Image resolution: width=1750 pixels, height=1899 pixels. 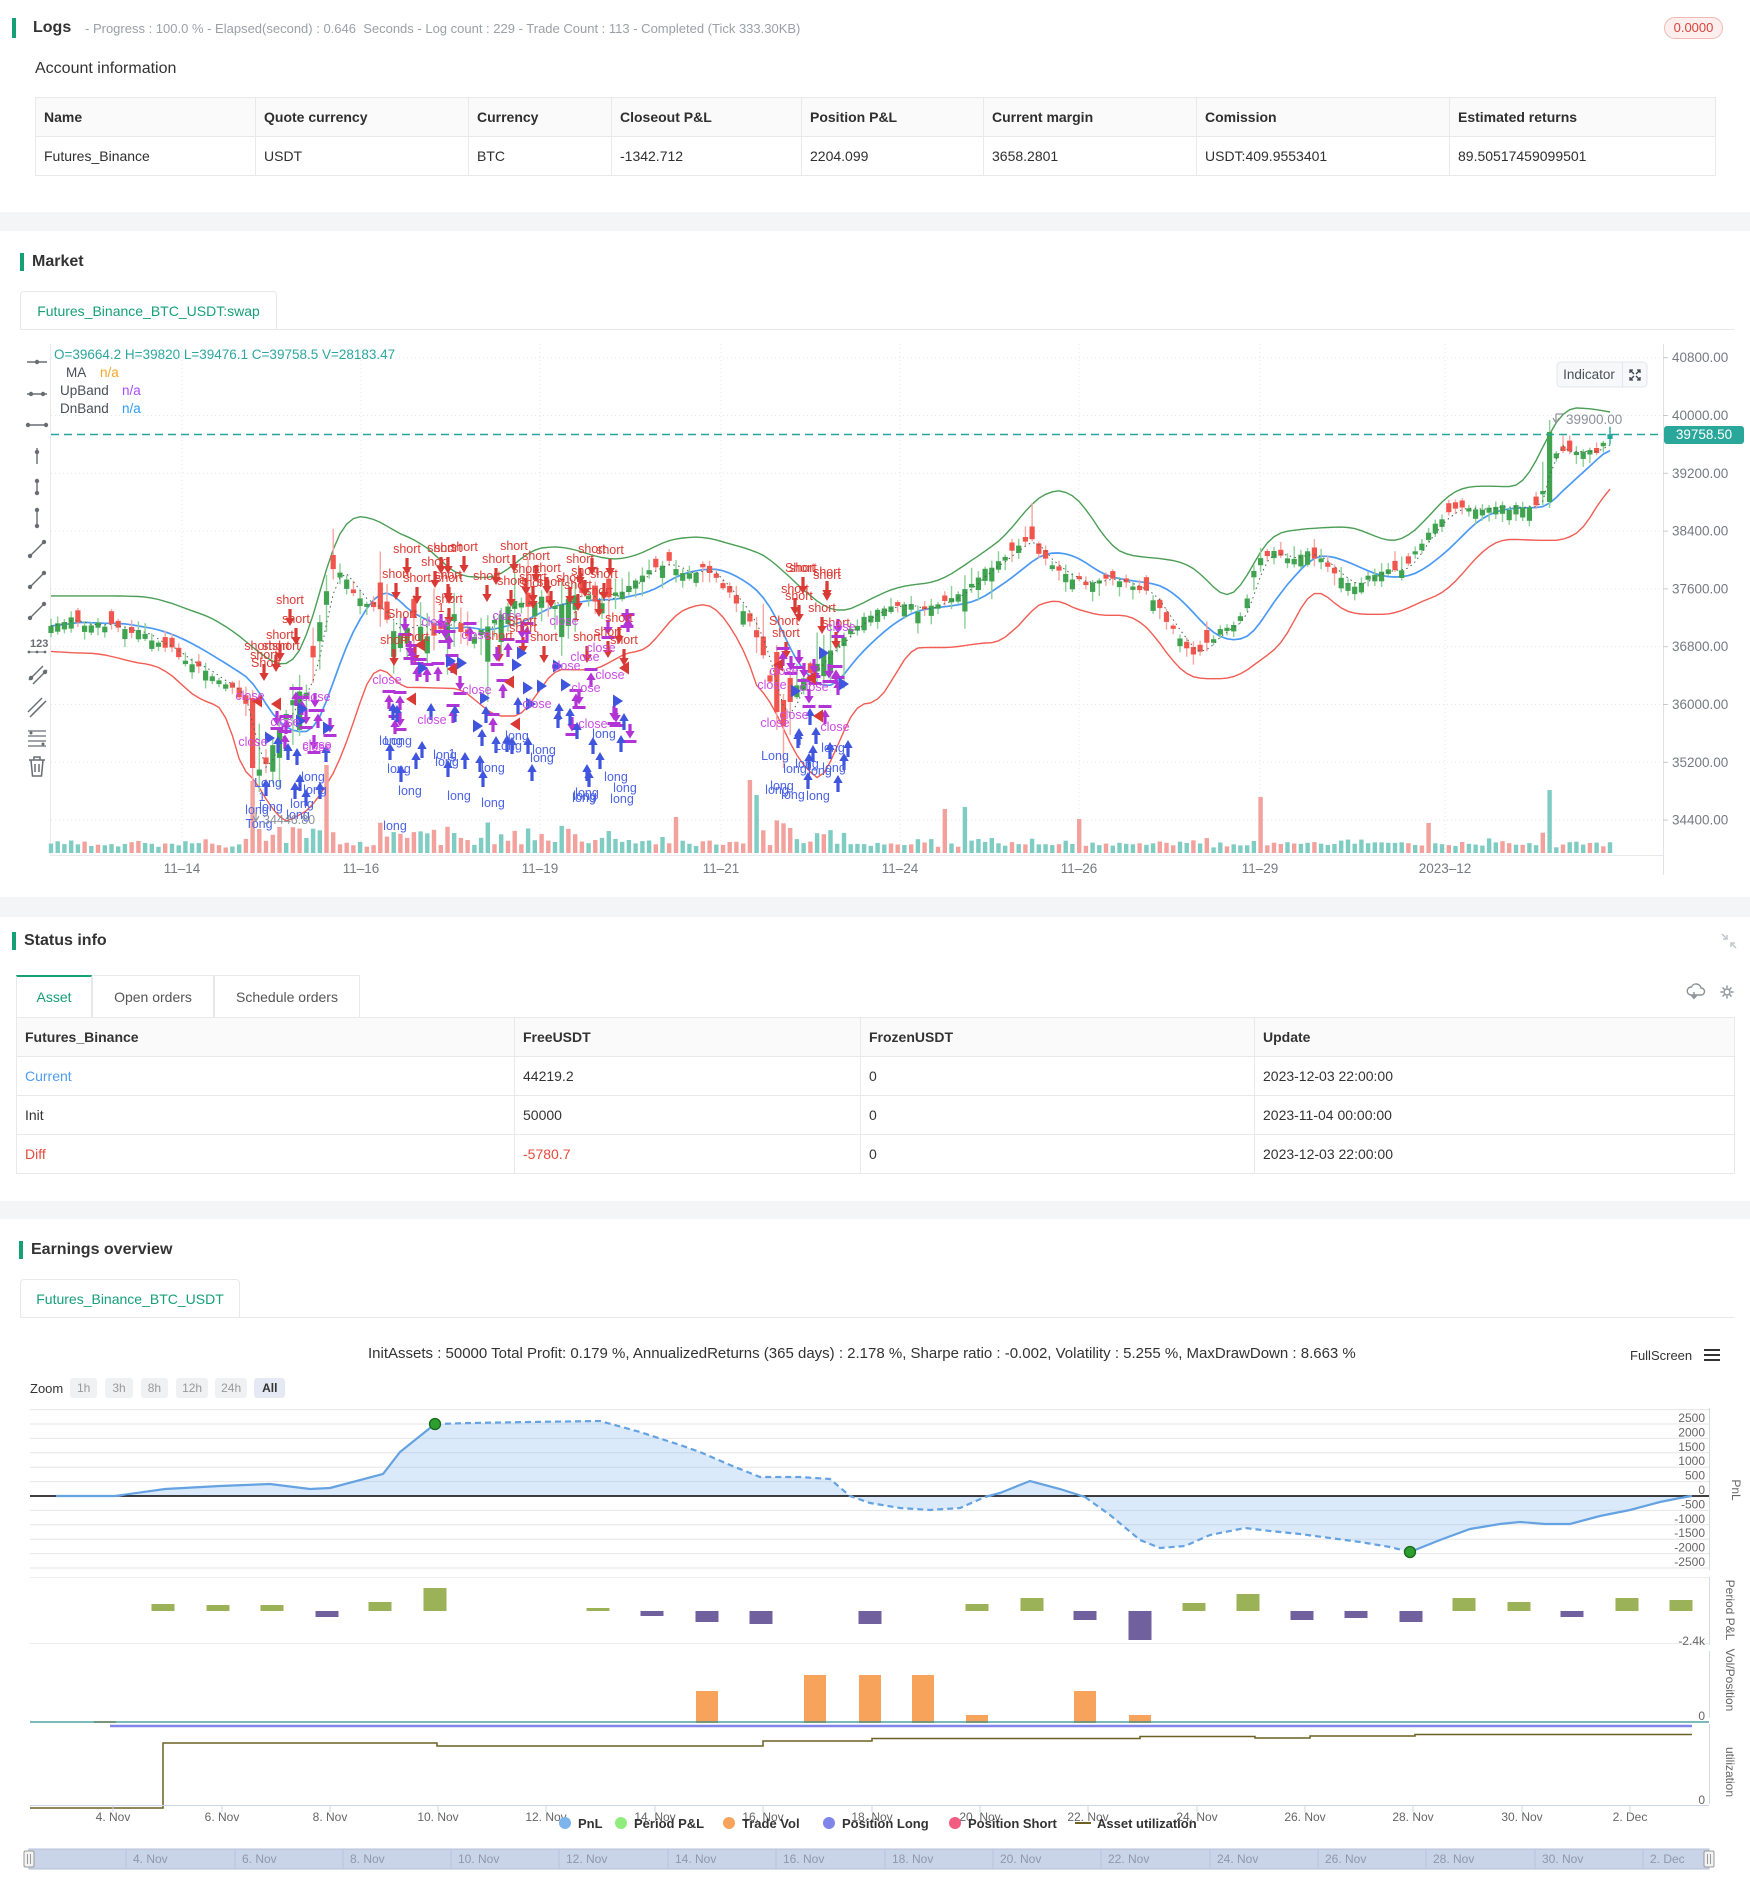 What do you see at coordinates (1693, 1504) in the screenshot?
I see `svg-text: -500` at bounding box center [1693, 1504].